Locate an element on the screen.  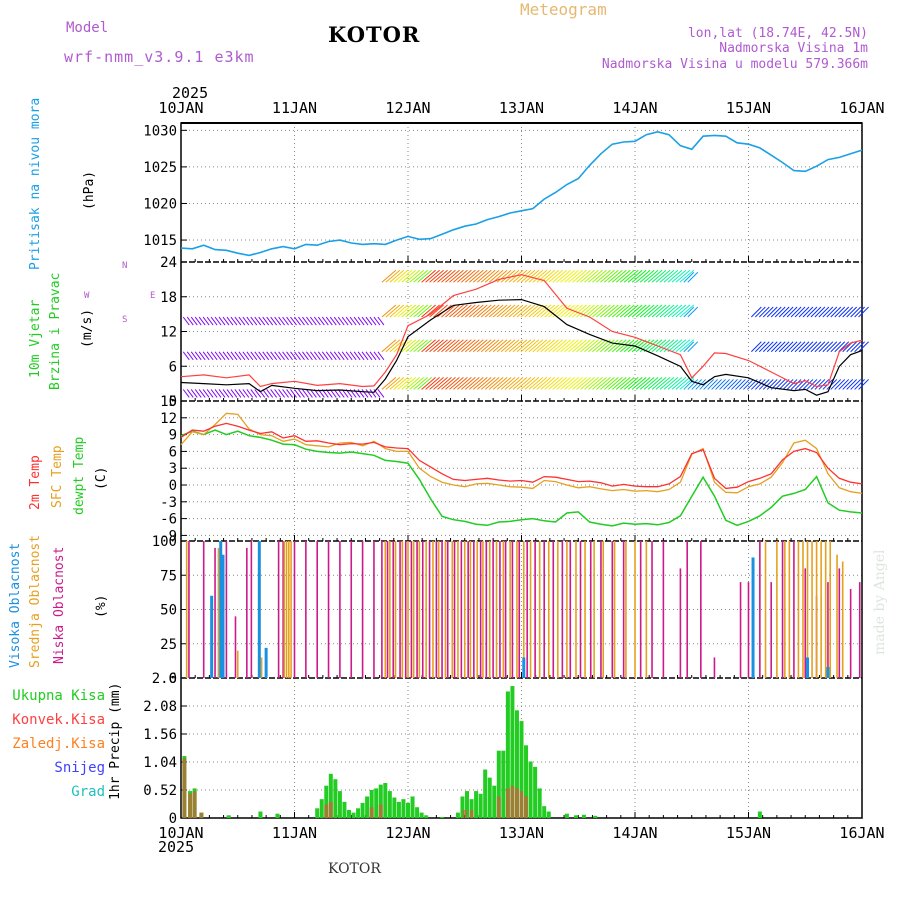
x-tick-label-bottom: 10JAN is located at coordinates (180, 833).